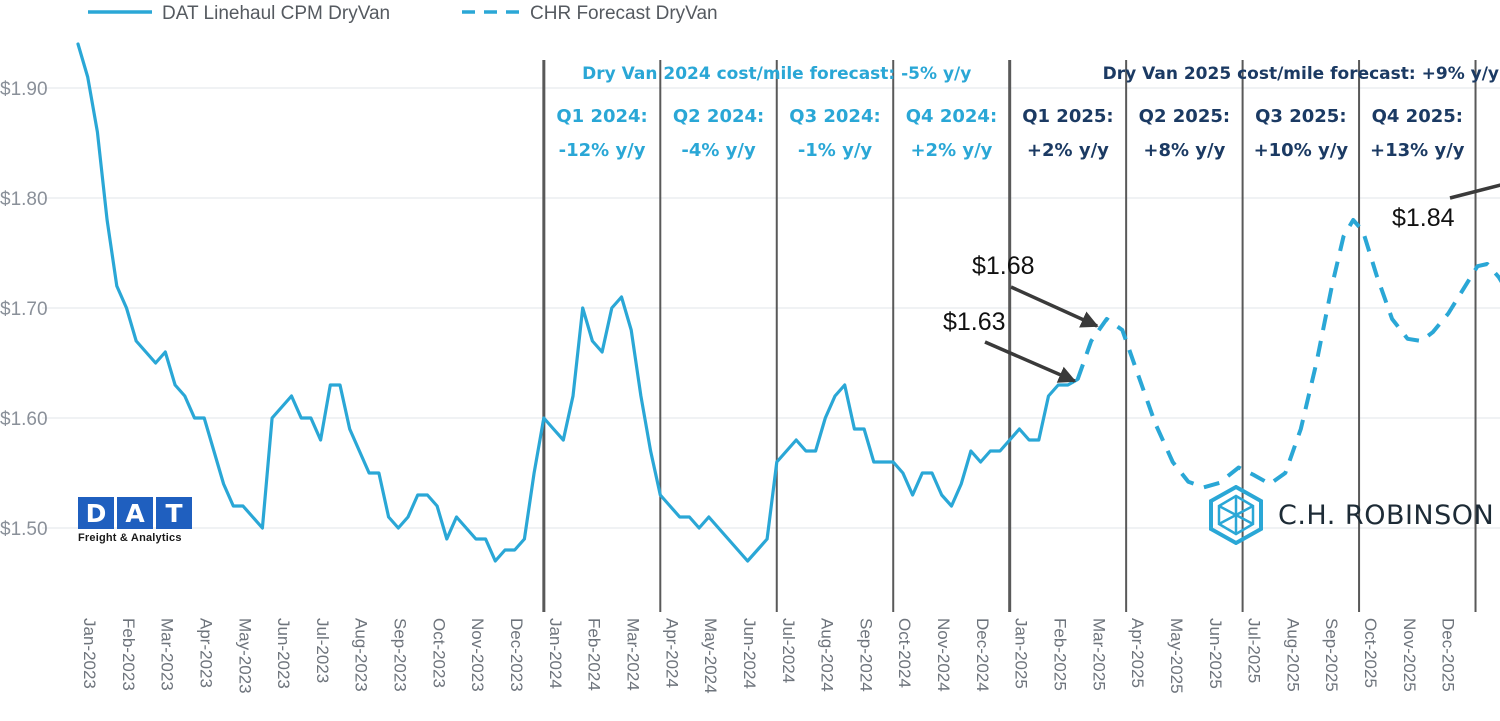 This screenshot has height=721, width=1500. I want to click on chr-cube-icon, so click(1236, 515).